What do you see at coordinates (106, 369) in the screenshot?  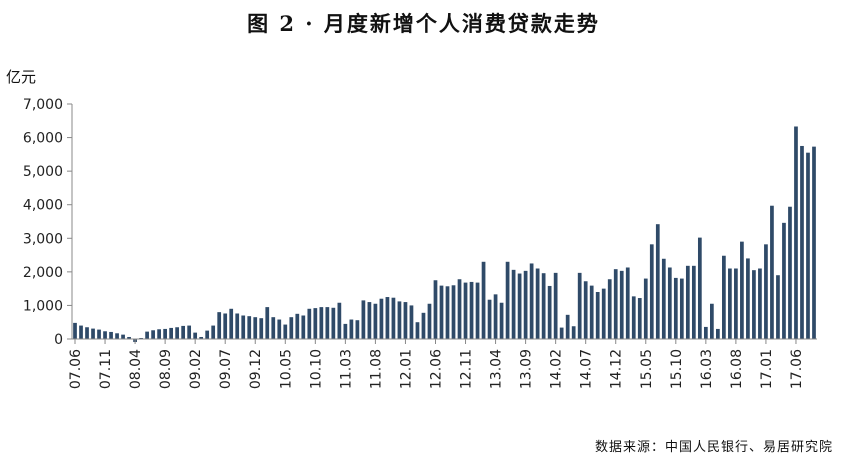 I see `x-tick-label: 07.11` at bounding box center [106, 369].